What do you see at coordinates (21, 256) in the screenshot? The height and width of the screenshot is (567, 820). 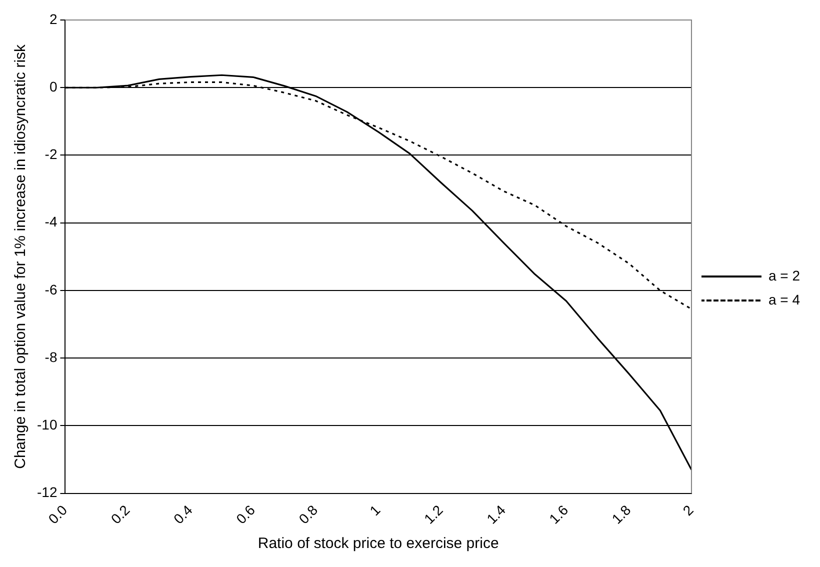 I see `y-axis-title: Change in total option value for 1% increase in idiosyncratic risk` at bounding box center [21, 256].